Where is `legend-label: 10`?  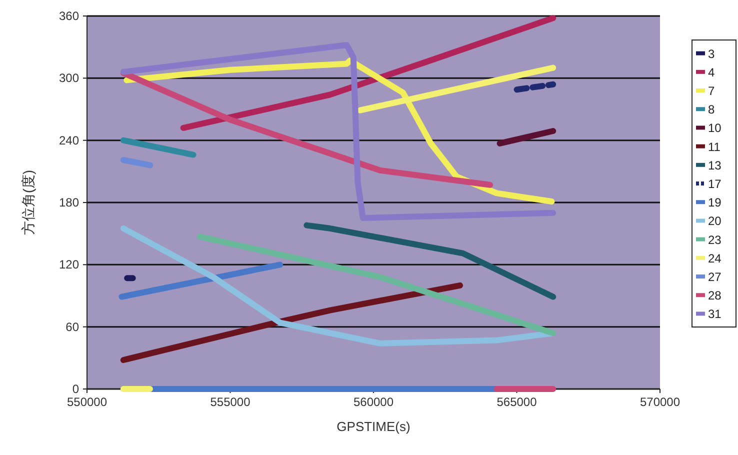
legend-label: 10 is located at coordinates (715, 128).